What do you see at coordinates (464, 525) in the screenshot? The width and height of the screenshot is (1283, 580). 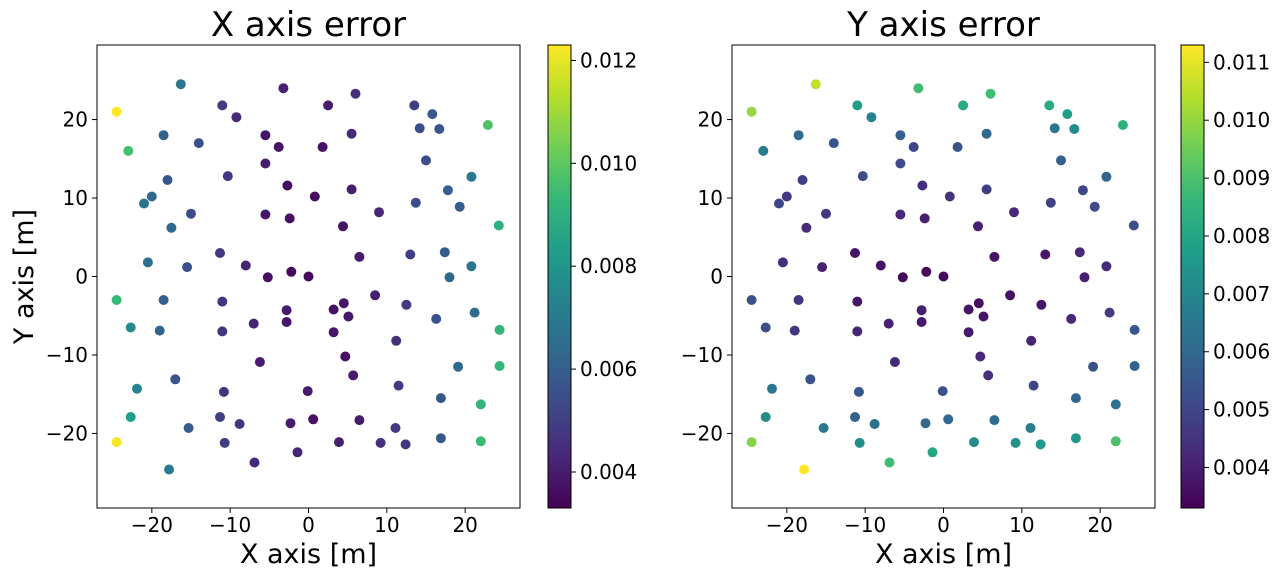 I see `x-tick-label: 20` at bounding box center [464, 525].